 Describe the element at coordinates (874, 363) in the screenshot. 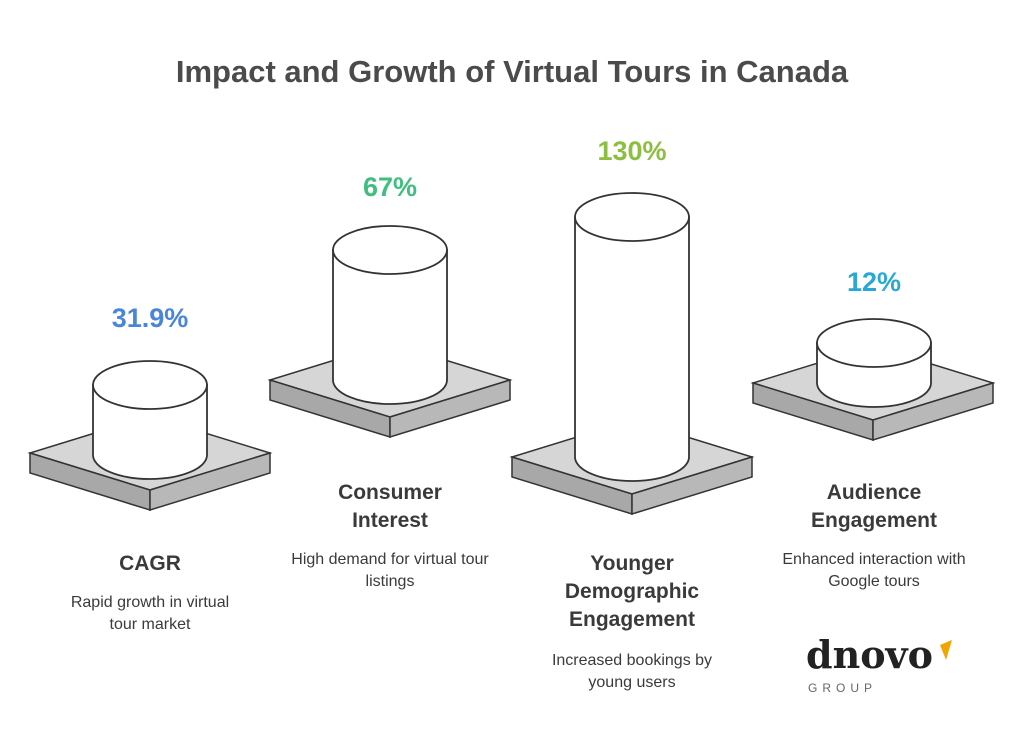

I see `cylinder-audience-engagement` at that location.